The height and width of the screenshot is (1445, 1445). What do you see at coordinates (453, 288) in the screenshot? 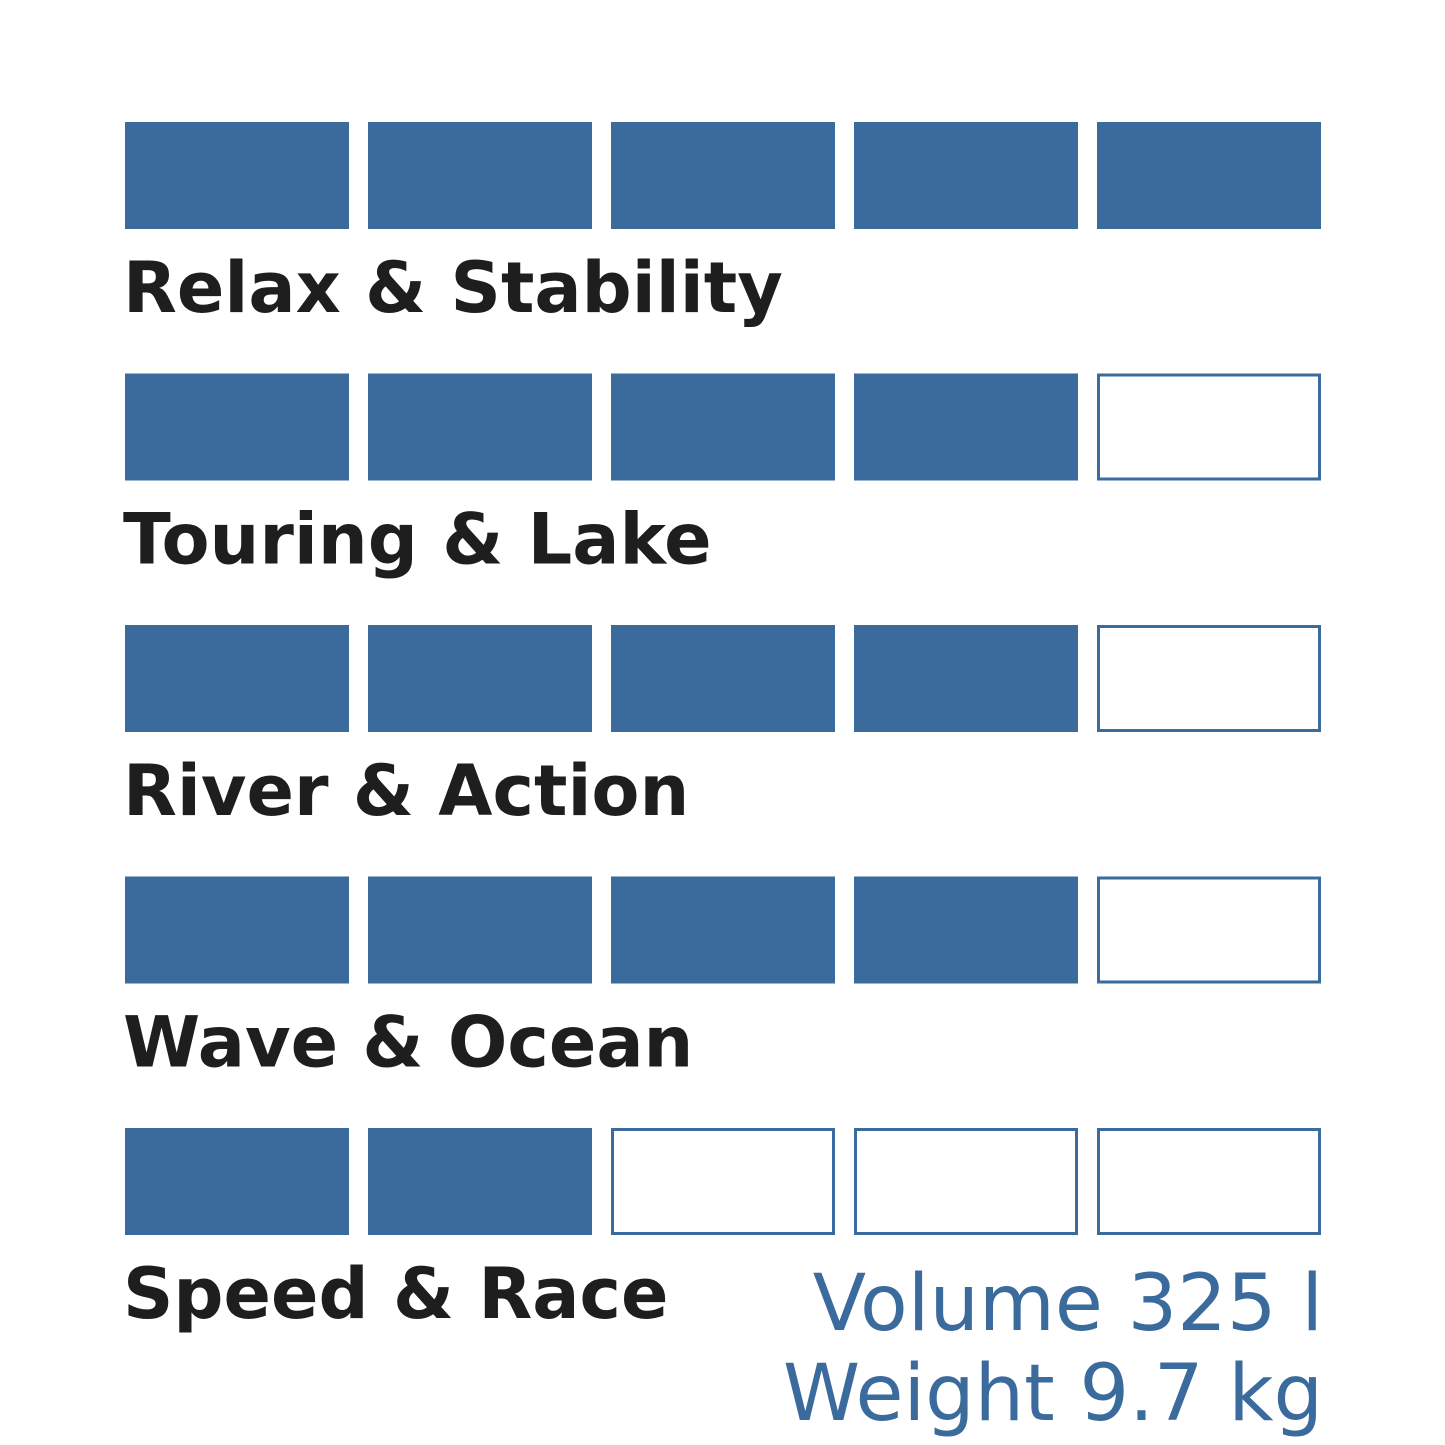
I see `rating-label: Relax & Stability` at bounding box center [453, 288].